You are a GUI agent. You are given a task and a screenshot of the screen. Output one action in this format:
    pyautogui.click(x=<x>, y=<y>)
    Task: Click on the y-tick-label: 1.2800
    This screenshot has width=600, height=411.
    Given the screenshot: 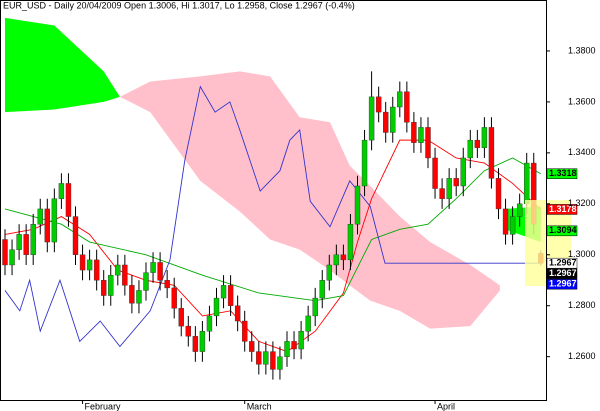 What is the action you would take?
    pyautogui.click(x=582, y=305)
    